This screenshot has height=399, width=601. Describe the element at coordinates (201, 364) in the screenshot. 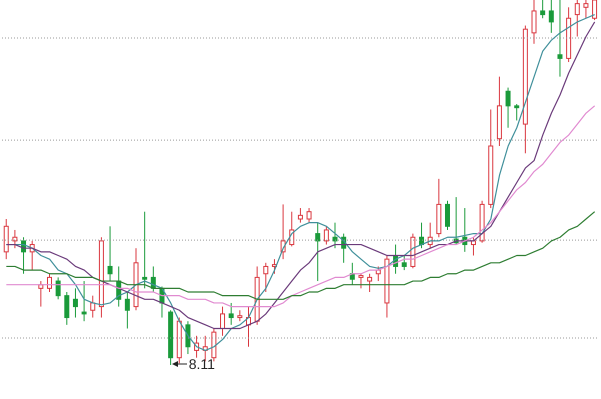

I see `annotation: 8.11` at that location.